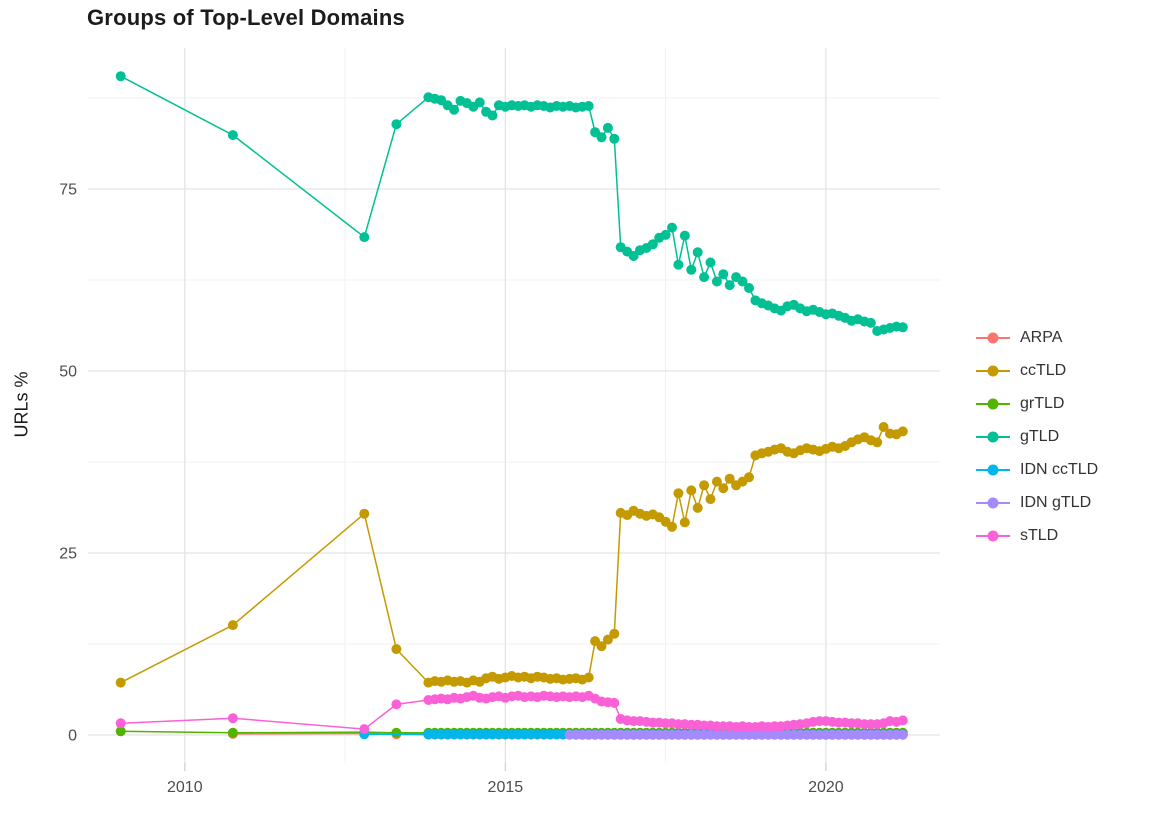  I want to click on legend-label-cctld: ccTLD, so click(1043, 370).